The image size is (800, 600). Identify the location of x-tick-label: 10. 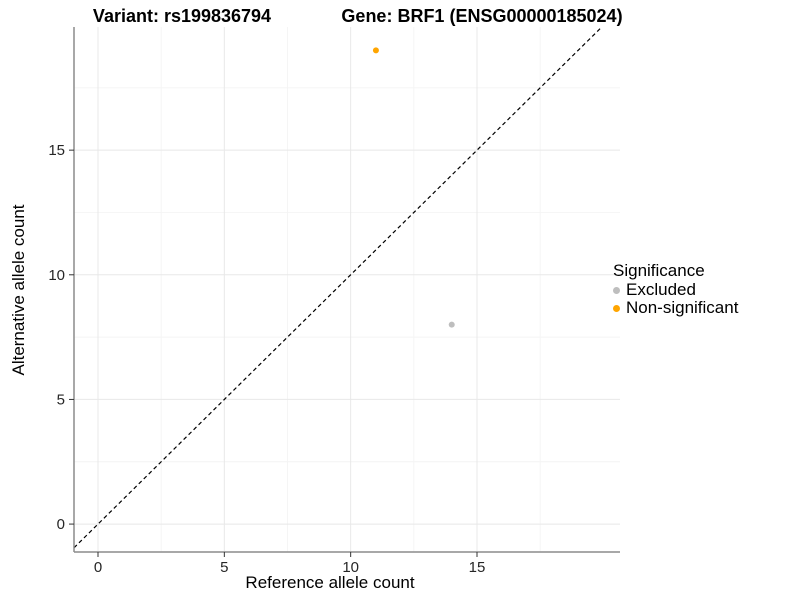
(350, 567).